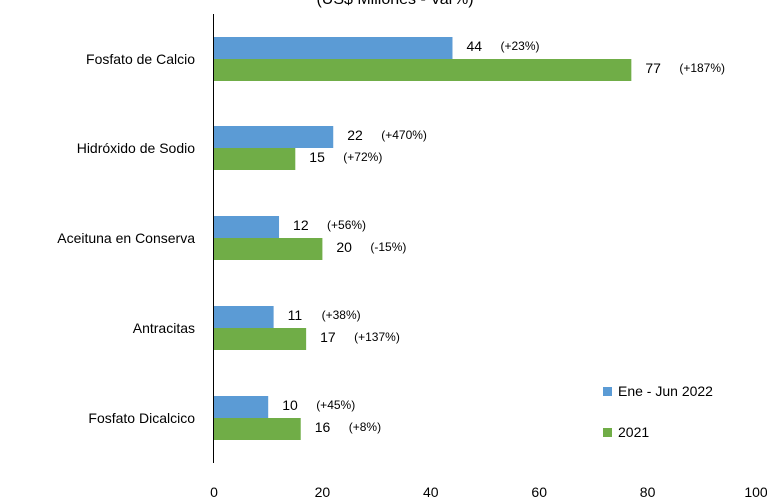 The image size is (767, 500). Describe the element at coordinates (301, 225) in the screenshot. I see `data-label: 12` at that location.